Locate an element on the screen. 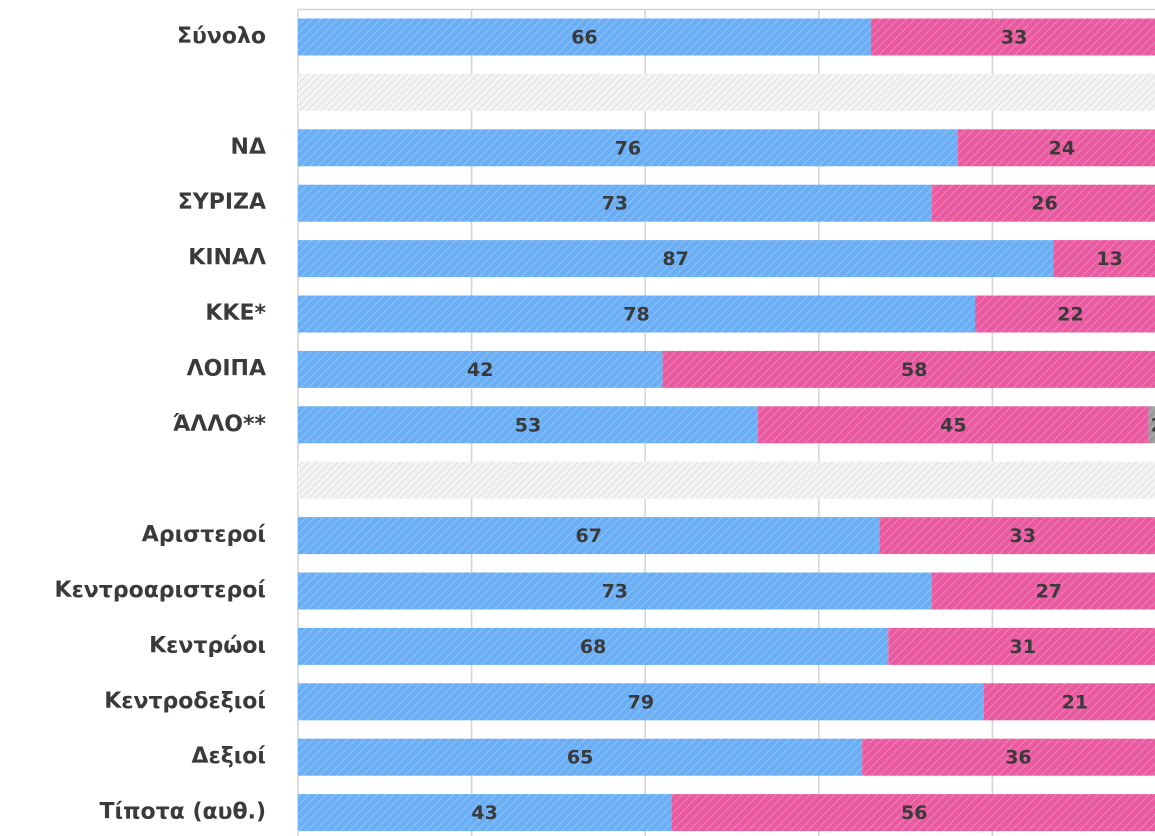  value-label: 87 is located at coordinates (675, 259).